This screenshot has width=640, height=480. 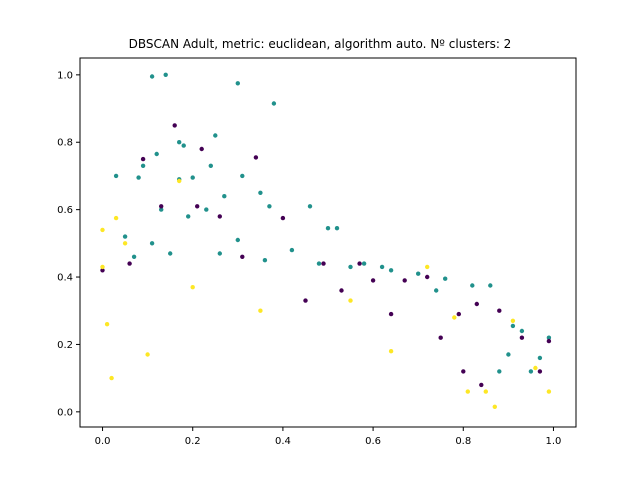 I want to click on y-tick-label: 0.6, so click(x=65, y=210).